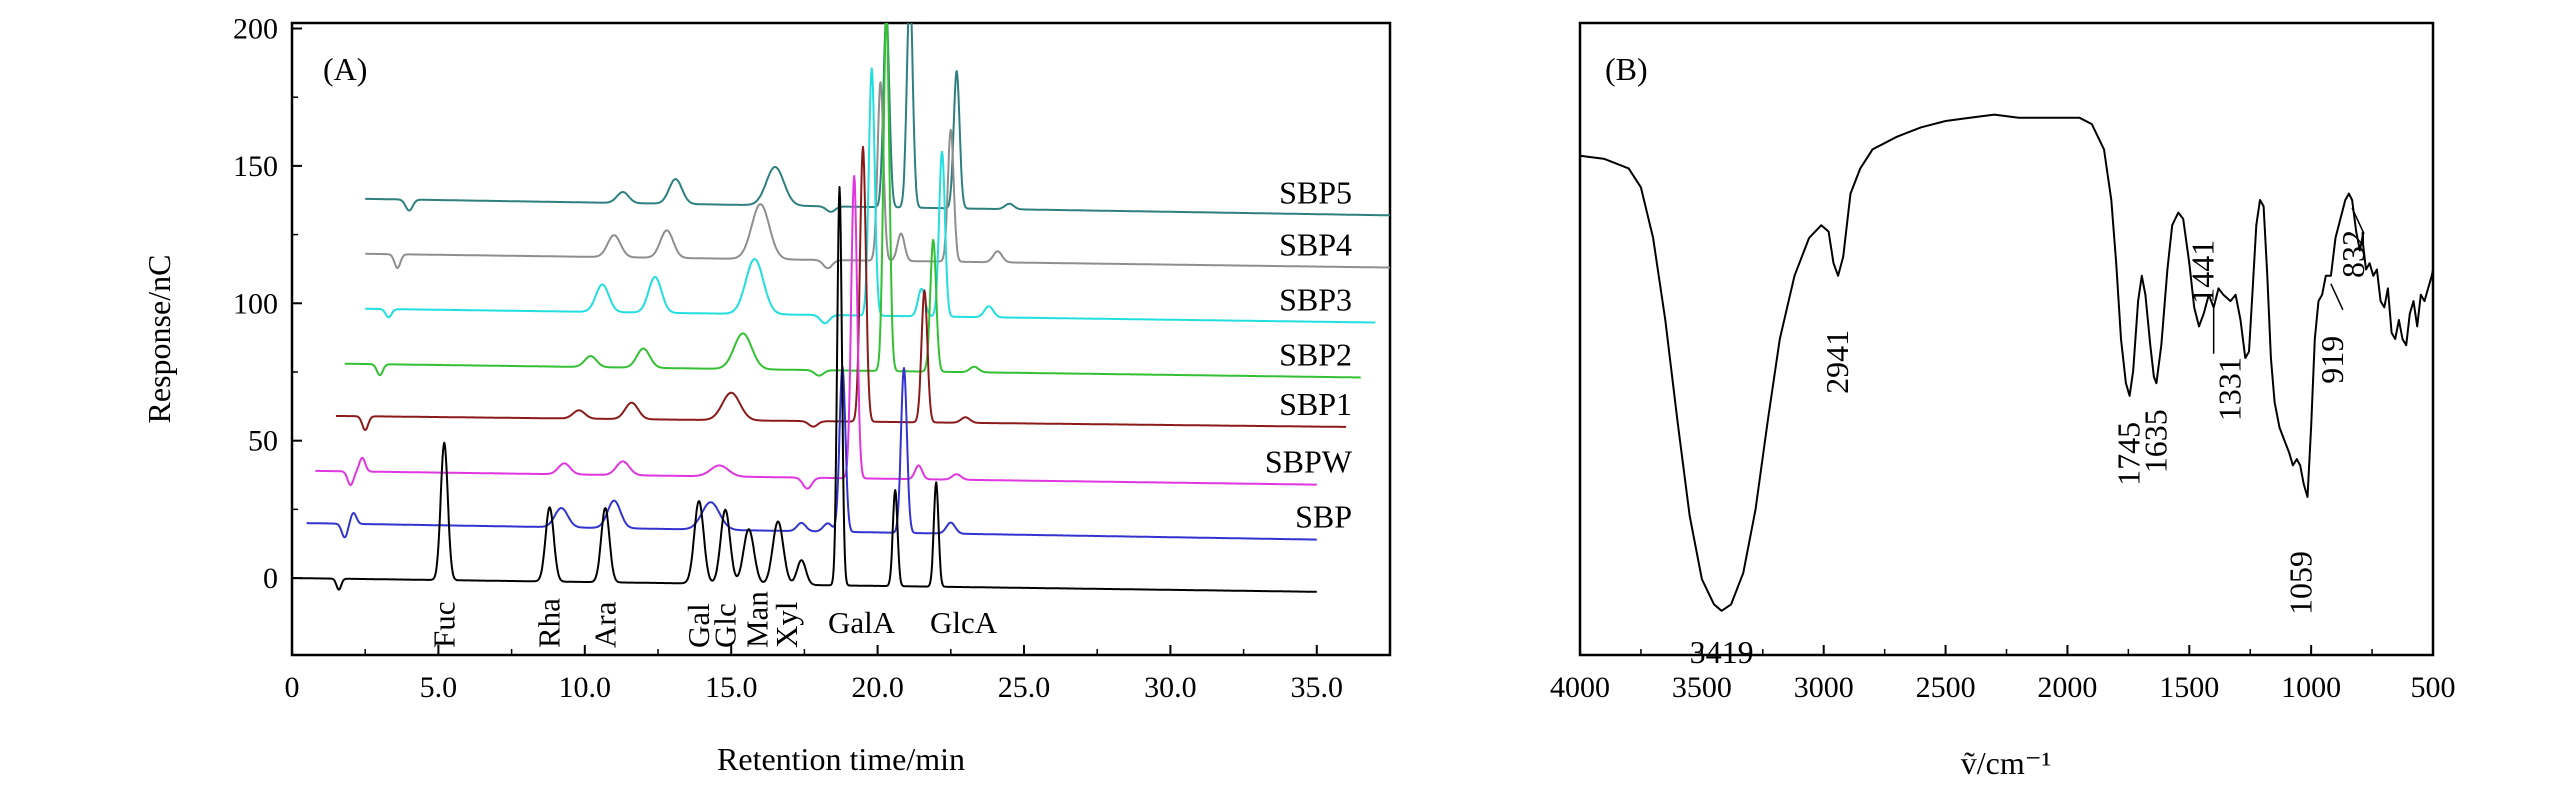 The image size is (2567, 787). What do you see at coordinates (862, 622) in the screenshot?
I see `standard-label-gala: GalA` at bounding box center [862, 622].